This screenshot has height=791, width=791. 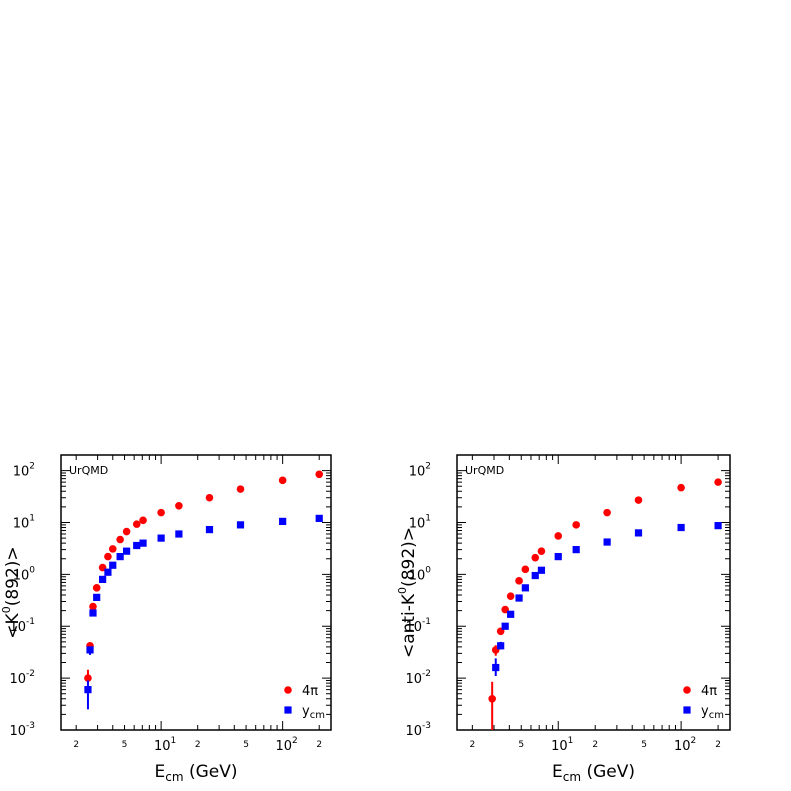 What do you see at coordinates (407, 592) in the screenshot?
I see `y-axis-title: <anti-K0(892)>` at bounding box center [407, 592].